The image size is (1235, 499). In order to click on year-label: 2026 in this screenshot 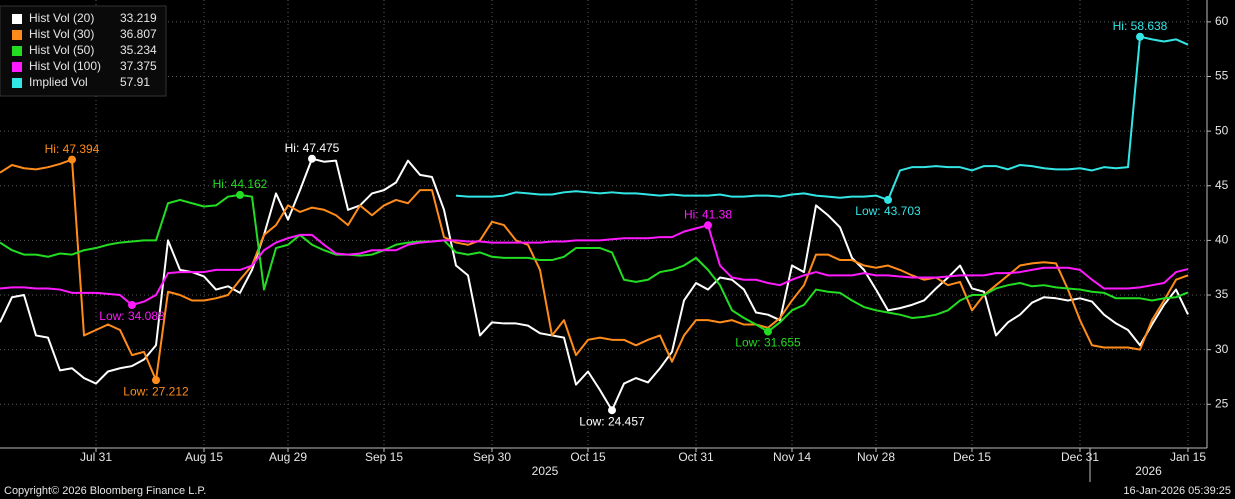, I will do `click(1148, 471)`.